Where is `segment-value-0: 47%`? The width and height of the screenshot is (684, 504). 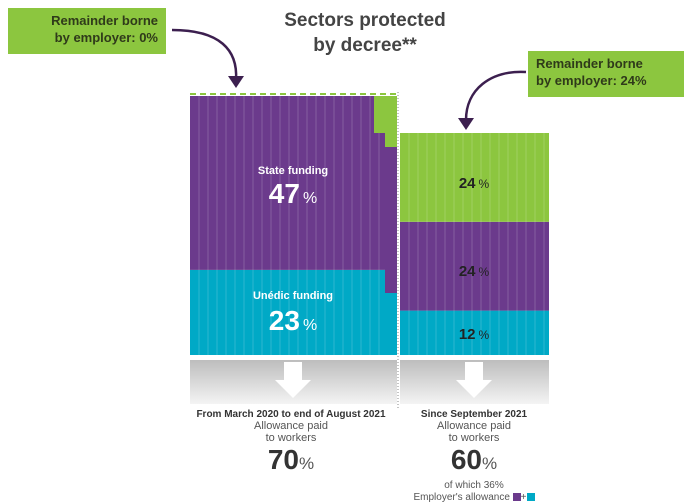
segment-value-0: 47% is located at coordinates (293, 193).